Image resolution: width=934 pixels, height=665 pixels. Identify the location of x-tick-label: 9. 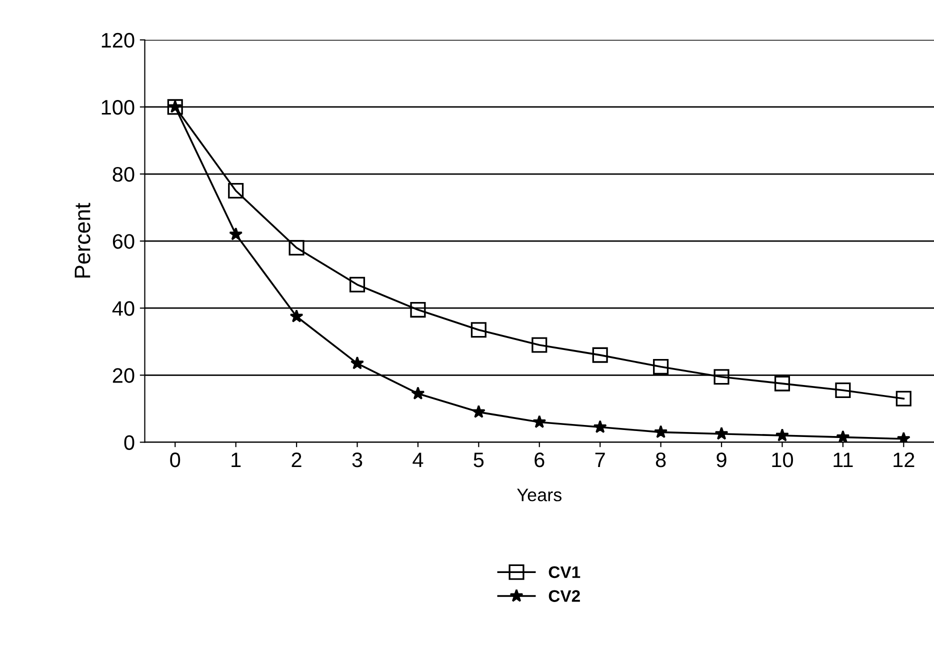
(721, 460).